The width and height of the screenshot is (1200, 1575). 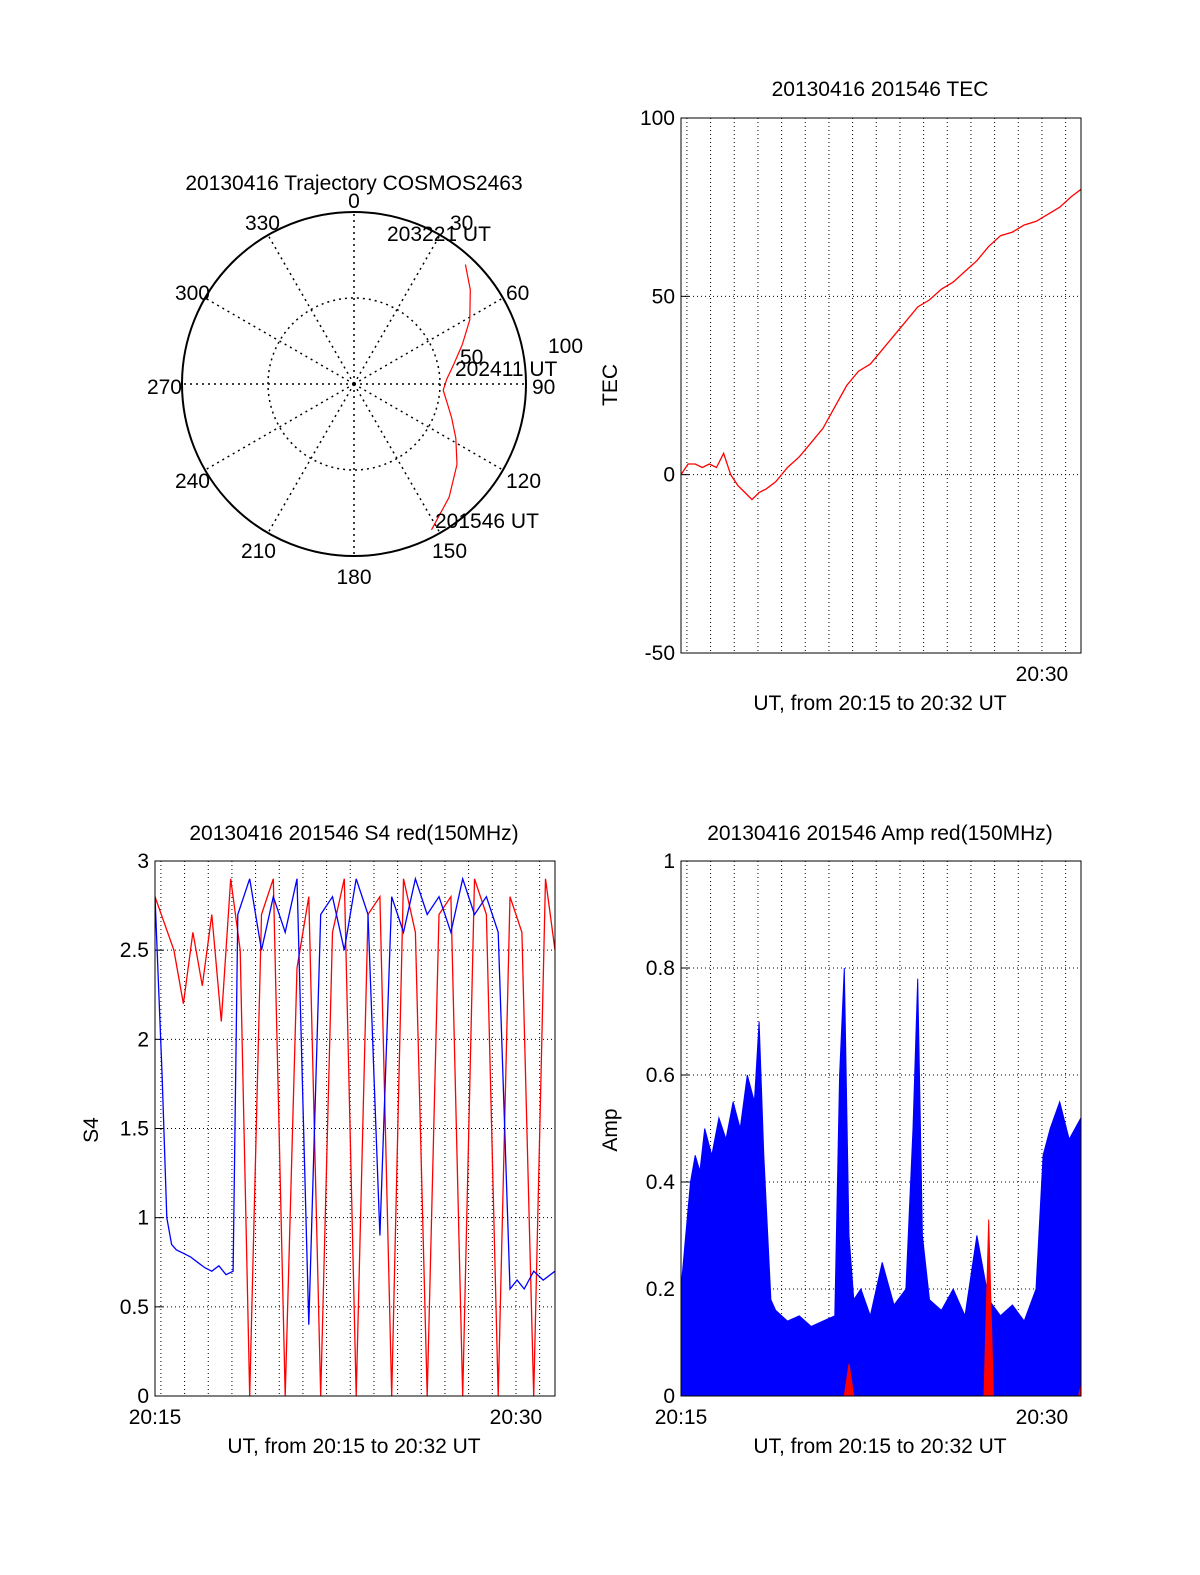 What do you see at coordinates (523, 481) in the screenshot?
I see `azimuth-label: 120` at bounding box center [523, 481].